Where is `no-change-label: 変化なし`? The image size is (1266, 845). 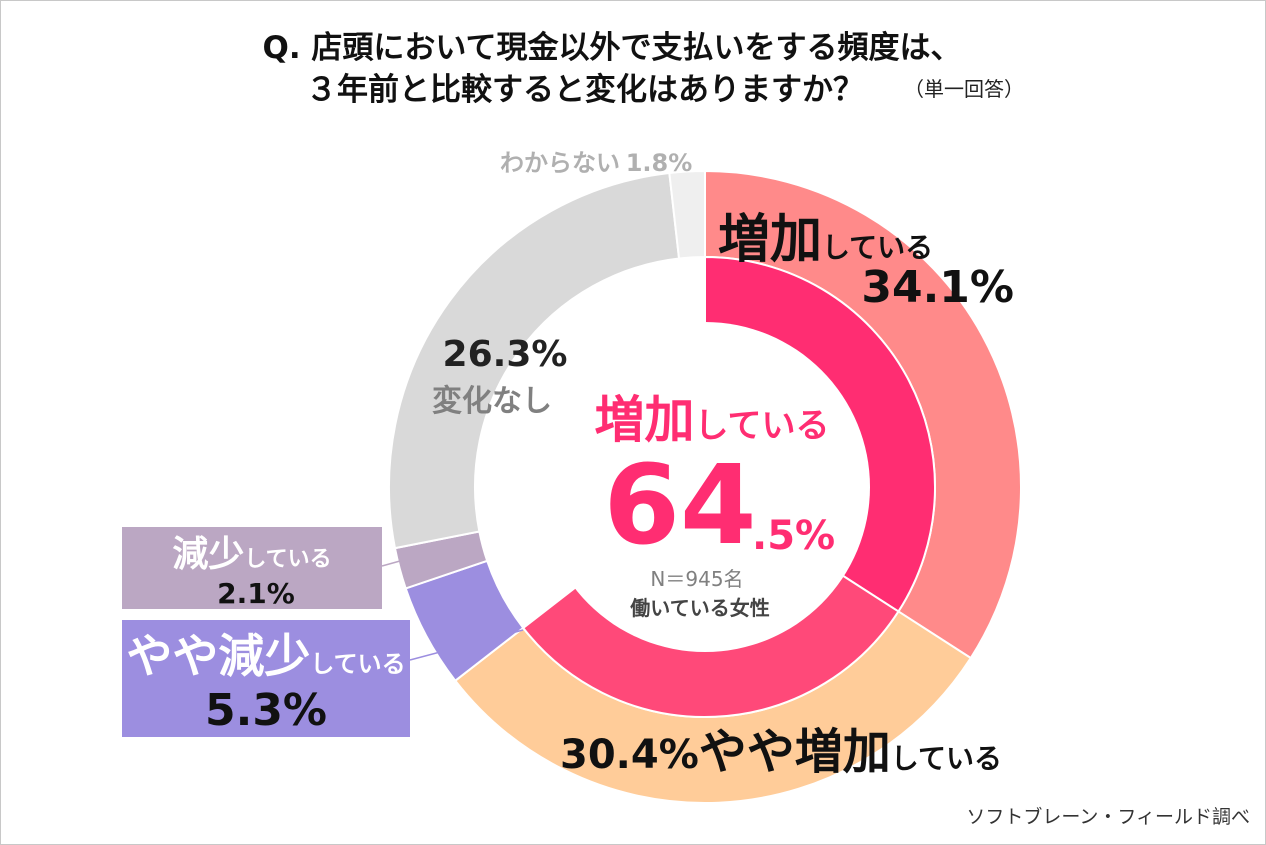
no-change-label: 変化なし is located at coordinates (492, 401).